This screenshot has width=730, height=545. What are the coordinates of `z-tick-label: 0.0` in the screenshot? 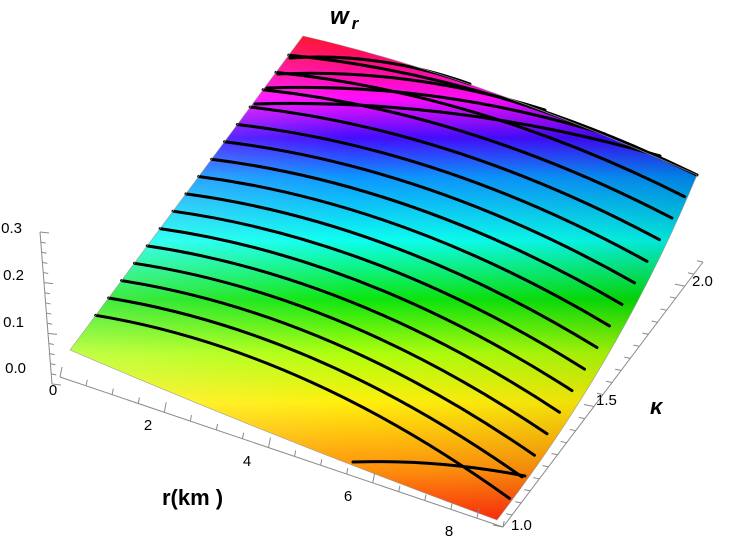 It's located at (15, 368).